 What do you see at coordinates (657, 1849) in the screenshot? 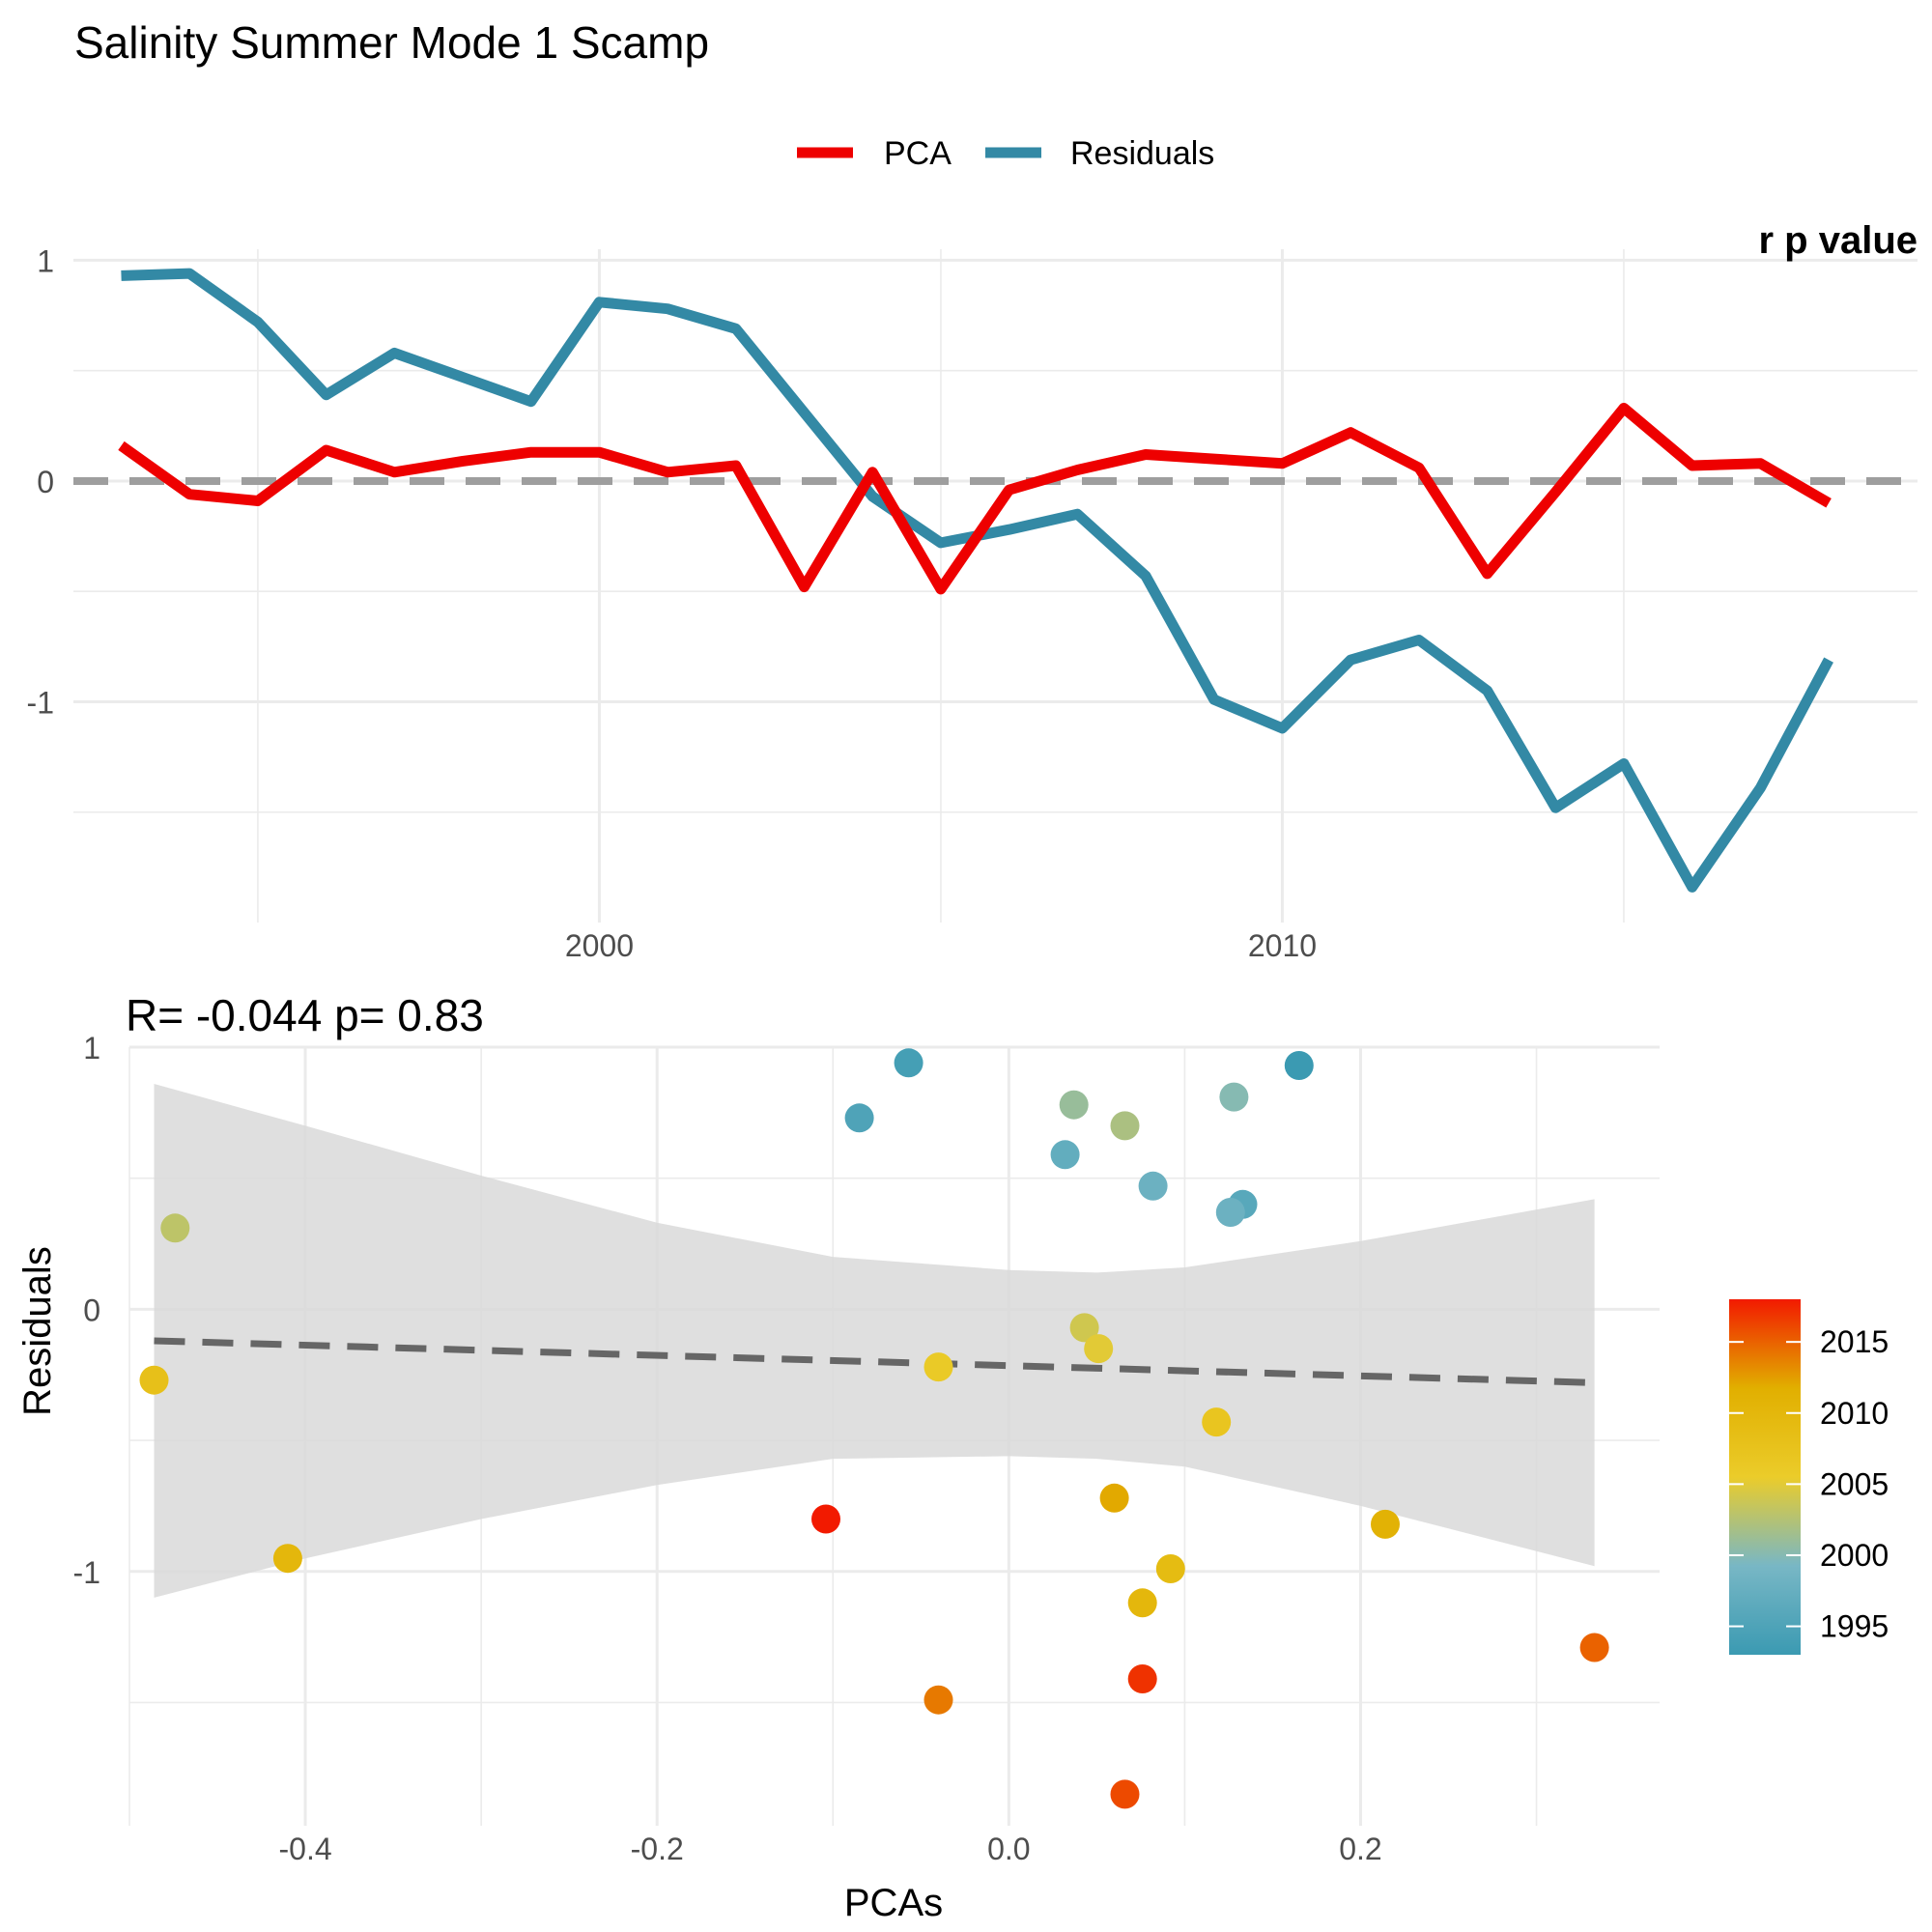
I see `x-tick-label: -0.2` at bounding box center [657, 1849].